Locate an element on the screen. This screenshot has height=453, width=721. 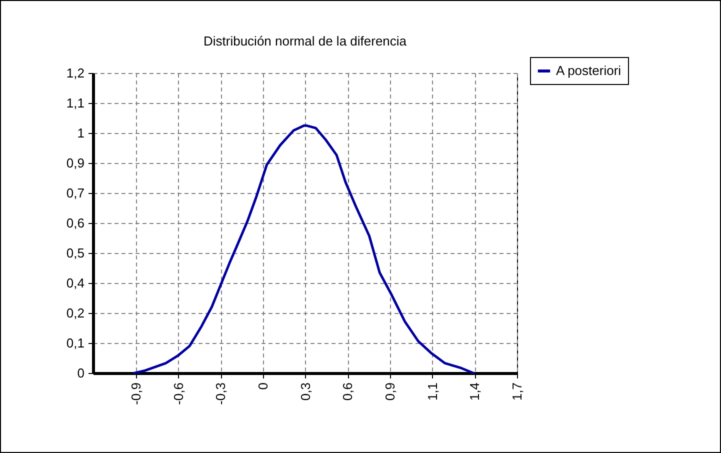
x-tick-label: 1,4 is located at coordinates (474, 391).